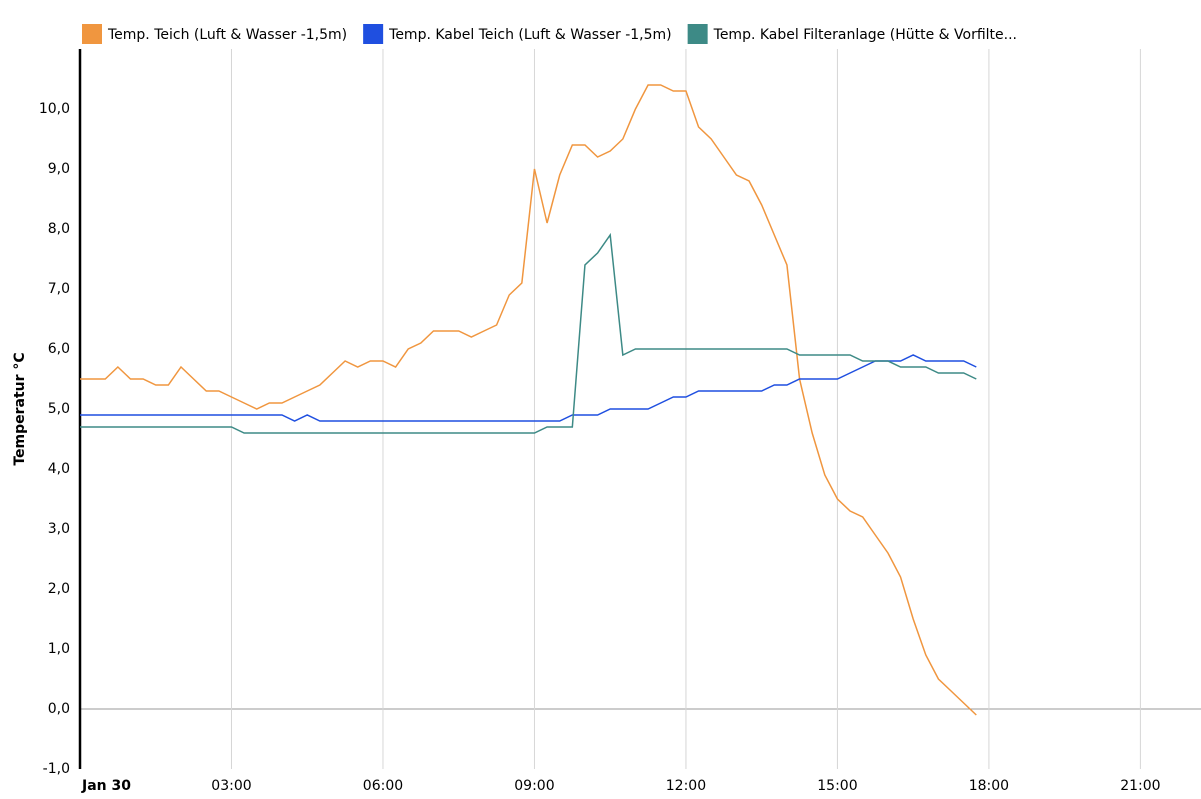  I want to click on x-tick-label: 15:00, so click(837, 786).